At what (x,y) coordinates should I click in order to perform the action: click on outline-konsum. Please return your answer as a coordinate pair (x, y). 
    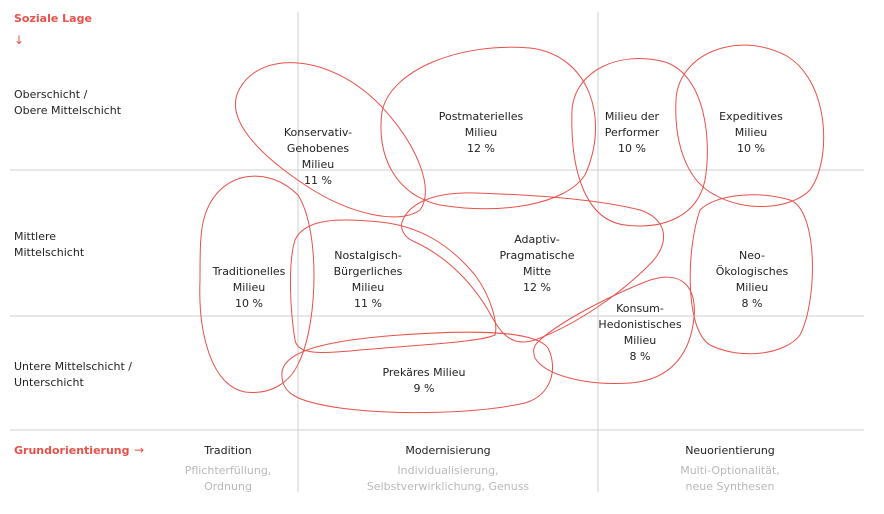
    Looking at the image, I should click on (614, 330).